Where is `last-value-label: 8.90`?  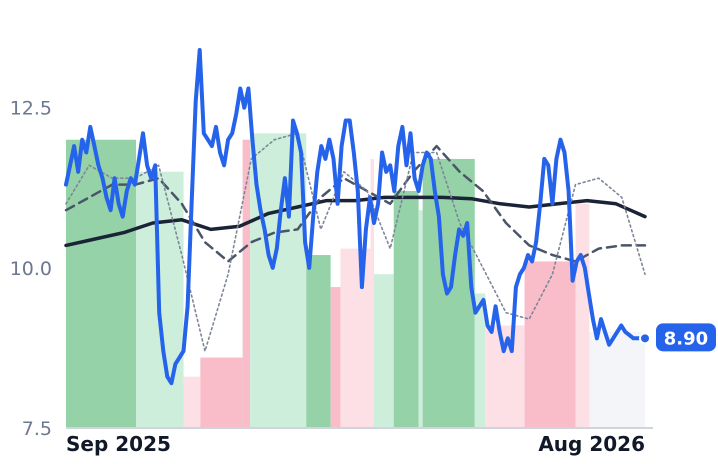 last-value-label: 8.90 is located at coordinates (686, 338).